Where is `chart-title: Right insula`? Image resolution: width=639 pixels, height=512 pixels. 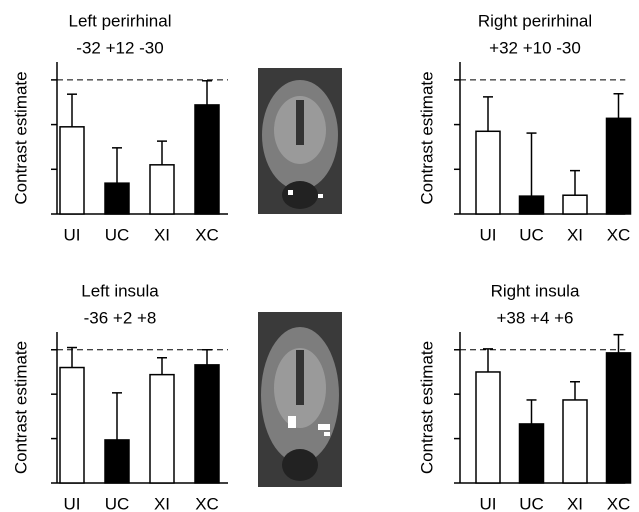 chart-title: Right insula is located at coordinates (535, 290).